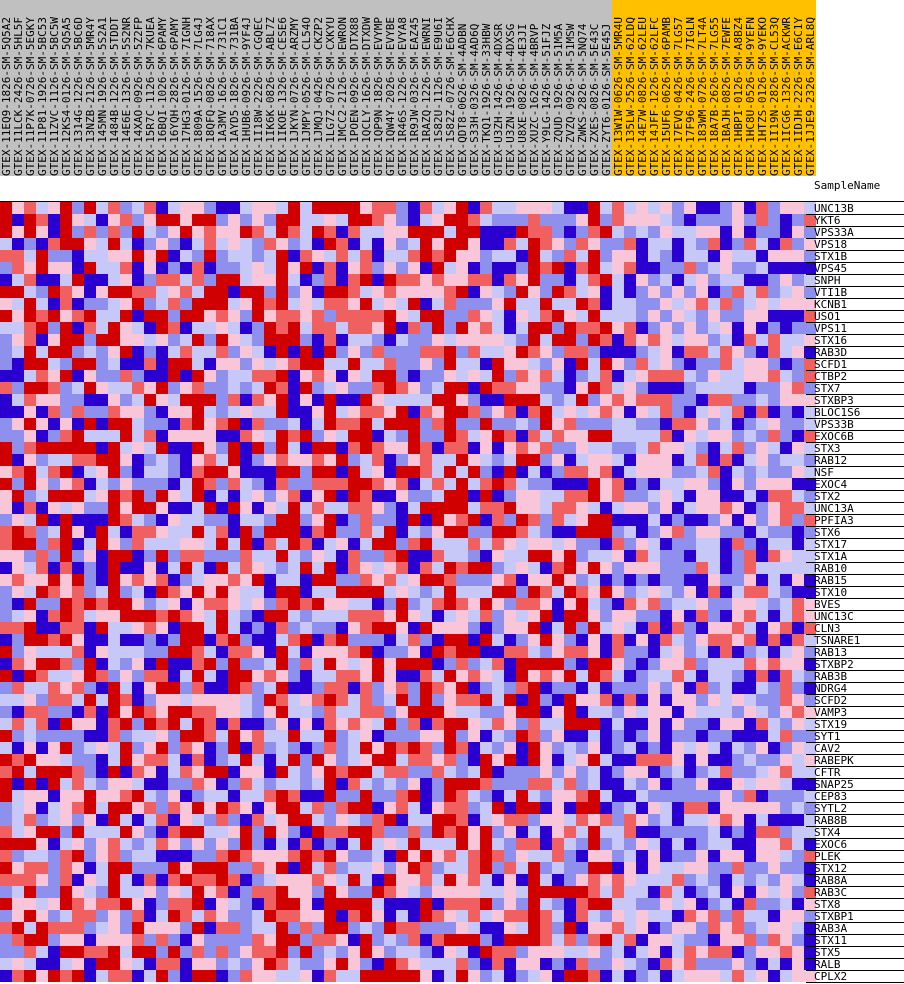 This screenshot has width=904, height=984. I want to click on gene-label: VPS18, so click(830, 244).